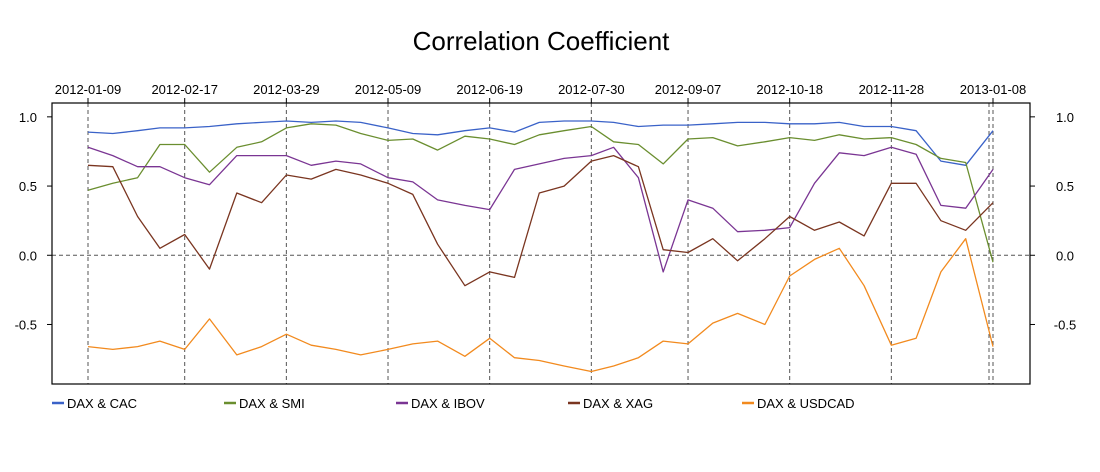  Describe the element at coordinates (591, 89) in the screenshot. I see `x-tick-label: 2012-07-30` at that location.